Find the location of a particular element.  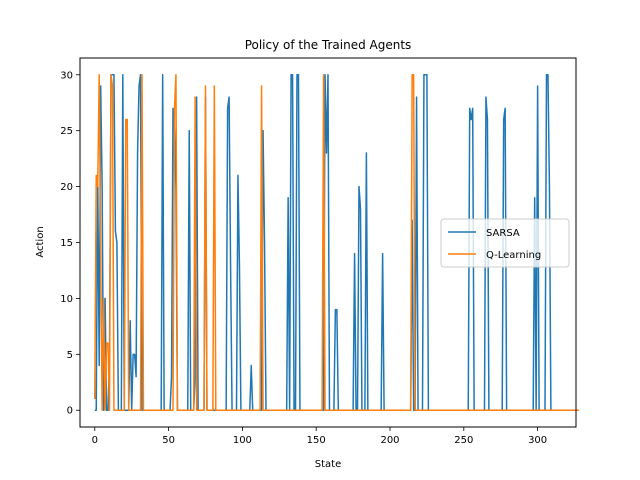

y-tick-label: 20 is located at coordinates (66, 187).